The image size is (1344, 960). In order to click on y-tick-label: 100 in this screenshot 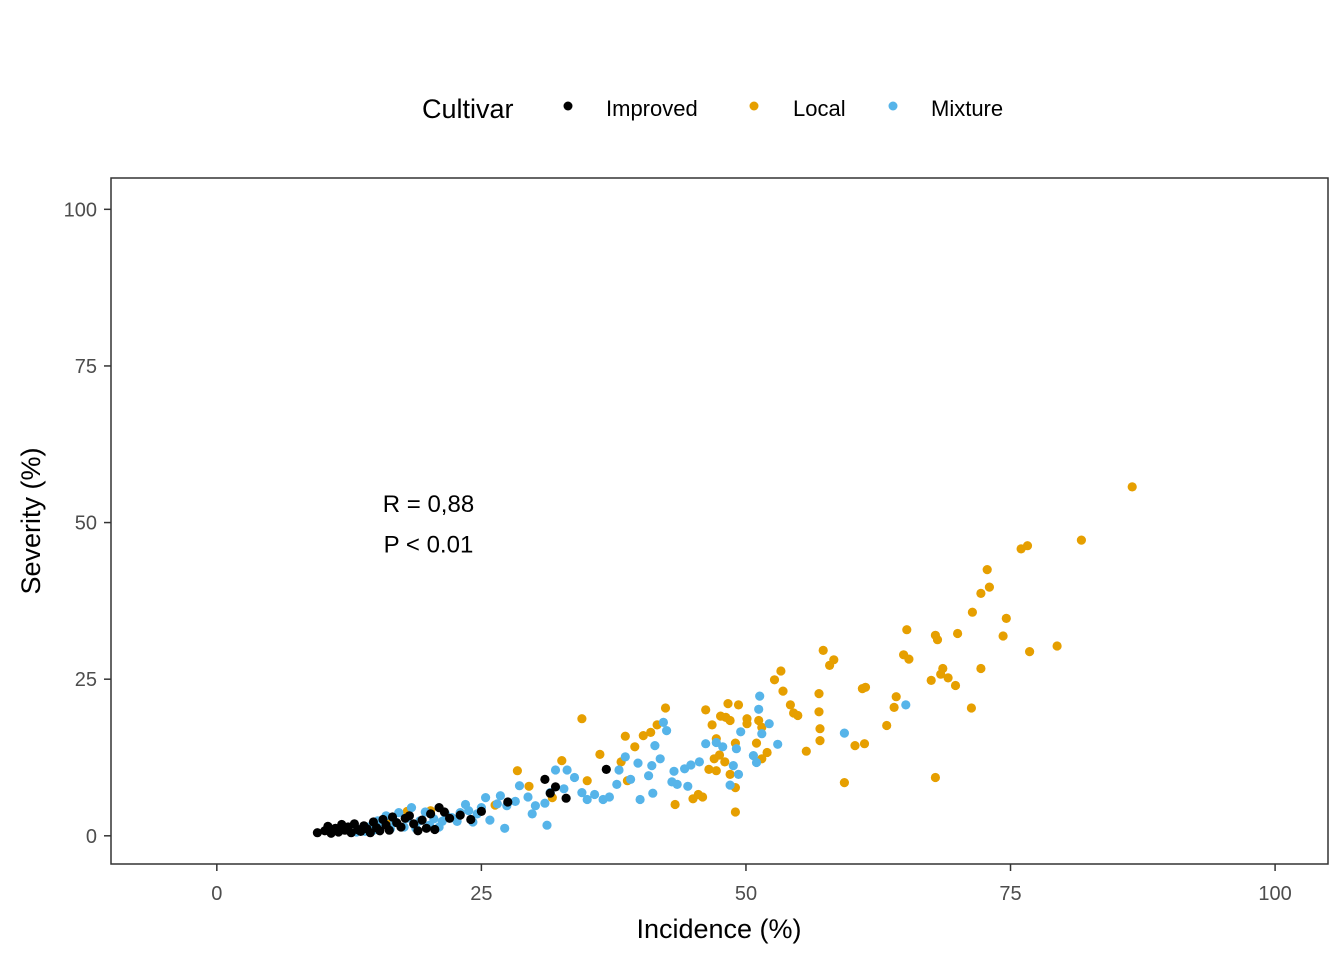, I will do `click(80, 210)`.